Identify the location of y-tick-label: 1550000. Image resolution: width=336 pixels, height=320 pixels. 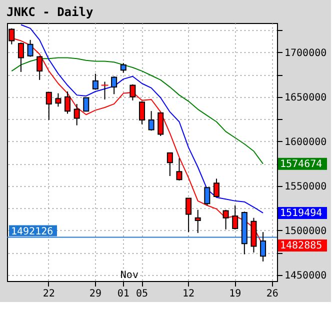
(305, 186).